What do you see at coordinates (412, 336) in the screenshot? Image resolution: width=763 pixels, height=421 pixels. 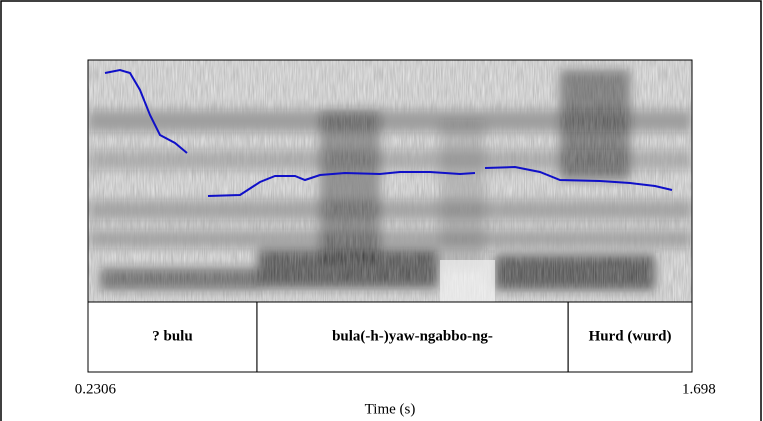 I see `interval-label: bula(-h-)yaw-ngabbo-ng-` at bounding box center [412, 336].